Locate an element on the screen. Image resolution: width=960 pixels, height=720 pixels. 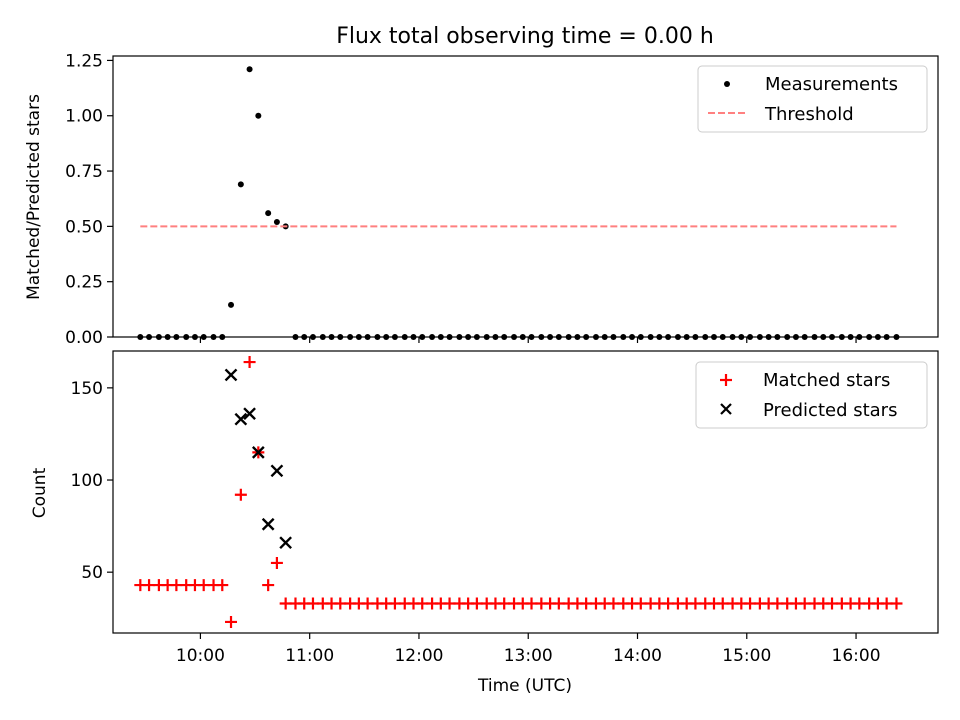
top-legend: Measurements Threshold is located at coordinates (812, 99).